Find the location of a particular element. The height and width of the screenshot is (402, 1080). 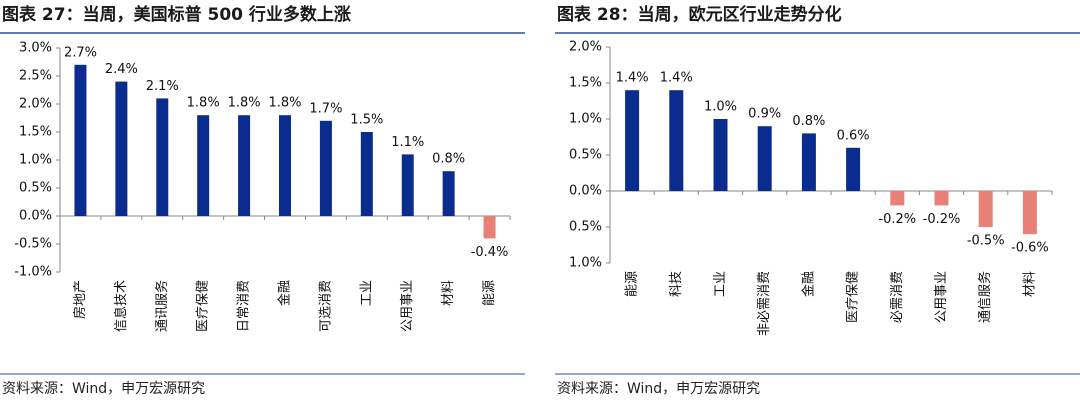

y-tick-label: 2.5% is located at coordinates (35, 76).